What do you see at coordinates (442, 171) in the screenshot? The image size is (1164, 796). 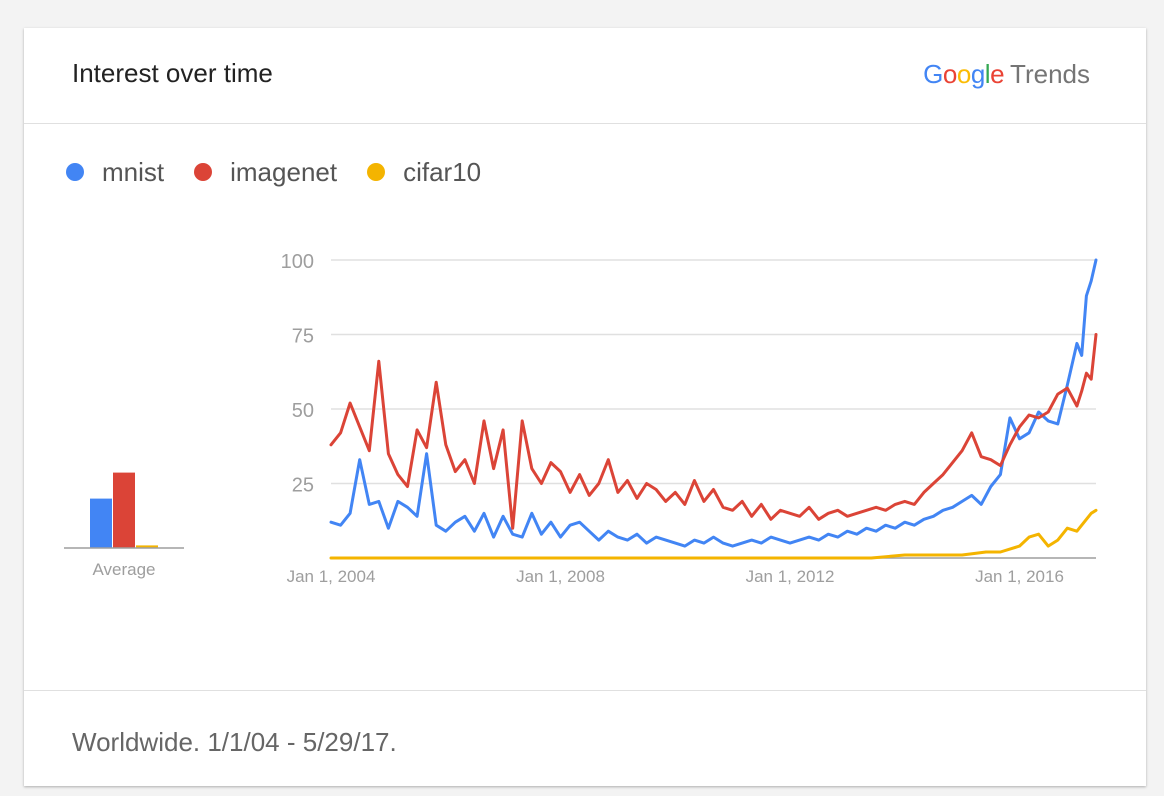 I see `legend-label: cifar10` at bounding box center [442, 171].